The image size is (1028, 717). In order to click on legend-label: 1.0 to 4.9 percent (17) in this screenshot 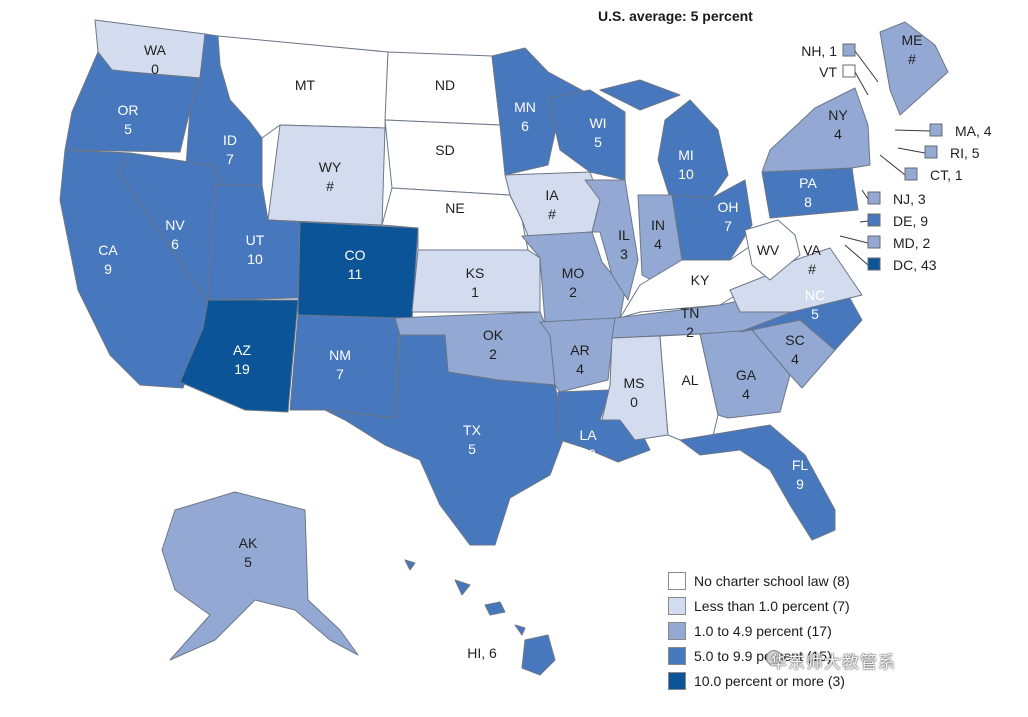, I will do `click(763, 630)`.